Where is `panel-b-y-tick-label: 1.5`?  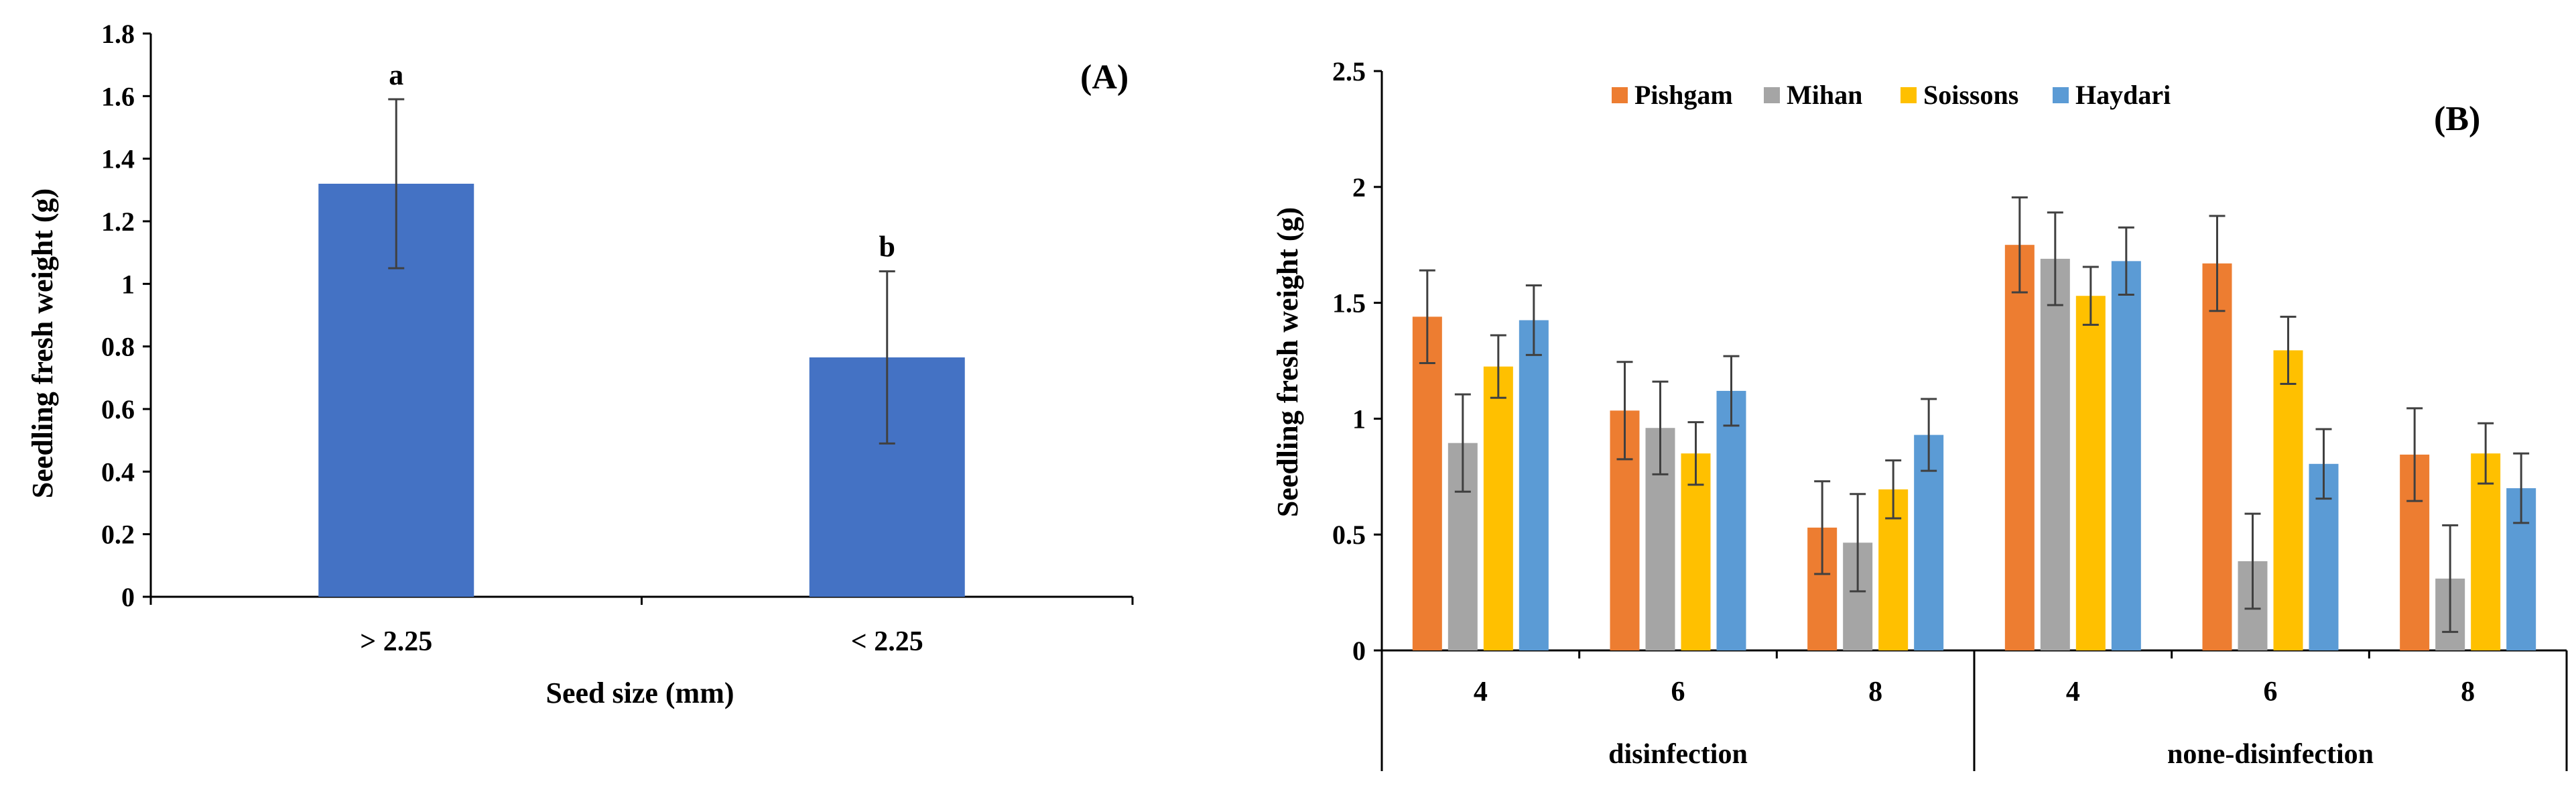
panel-b-y-tick-label: 1.5 is located at coordinates (1349, 303).